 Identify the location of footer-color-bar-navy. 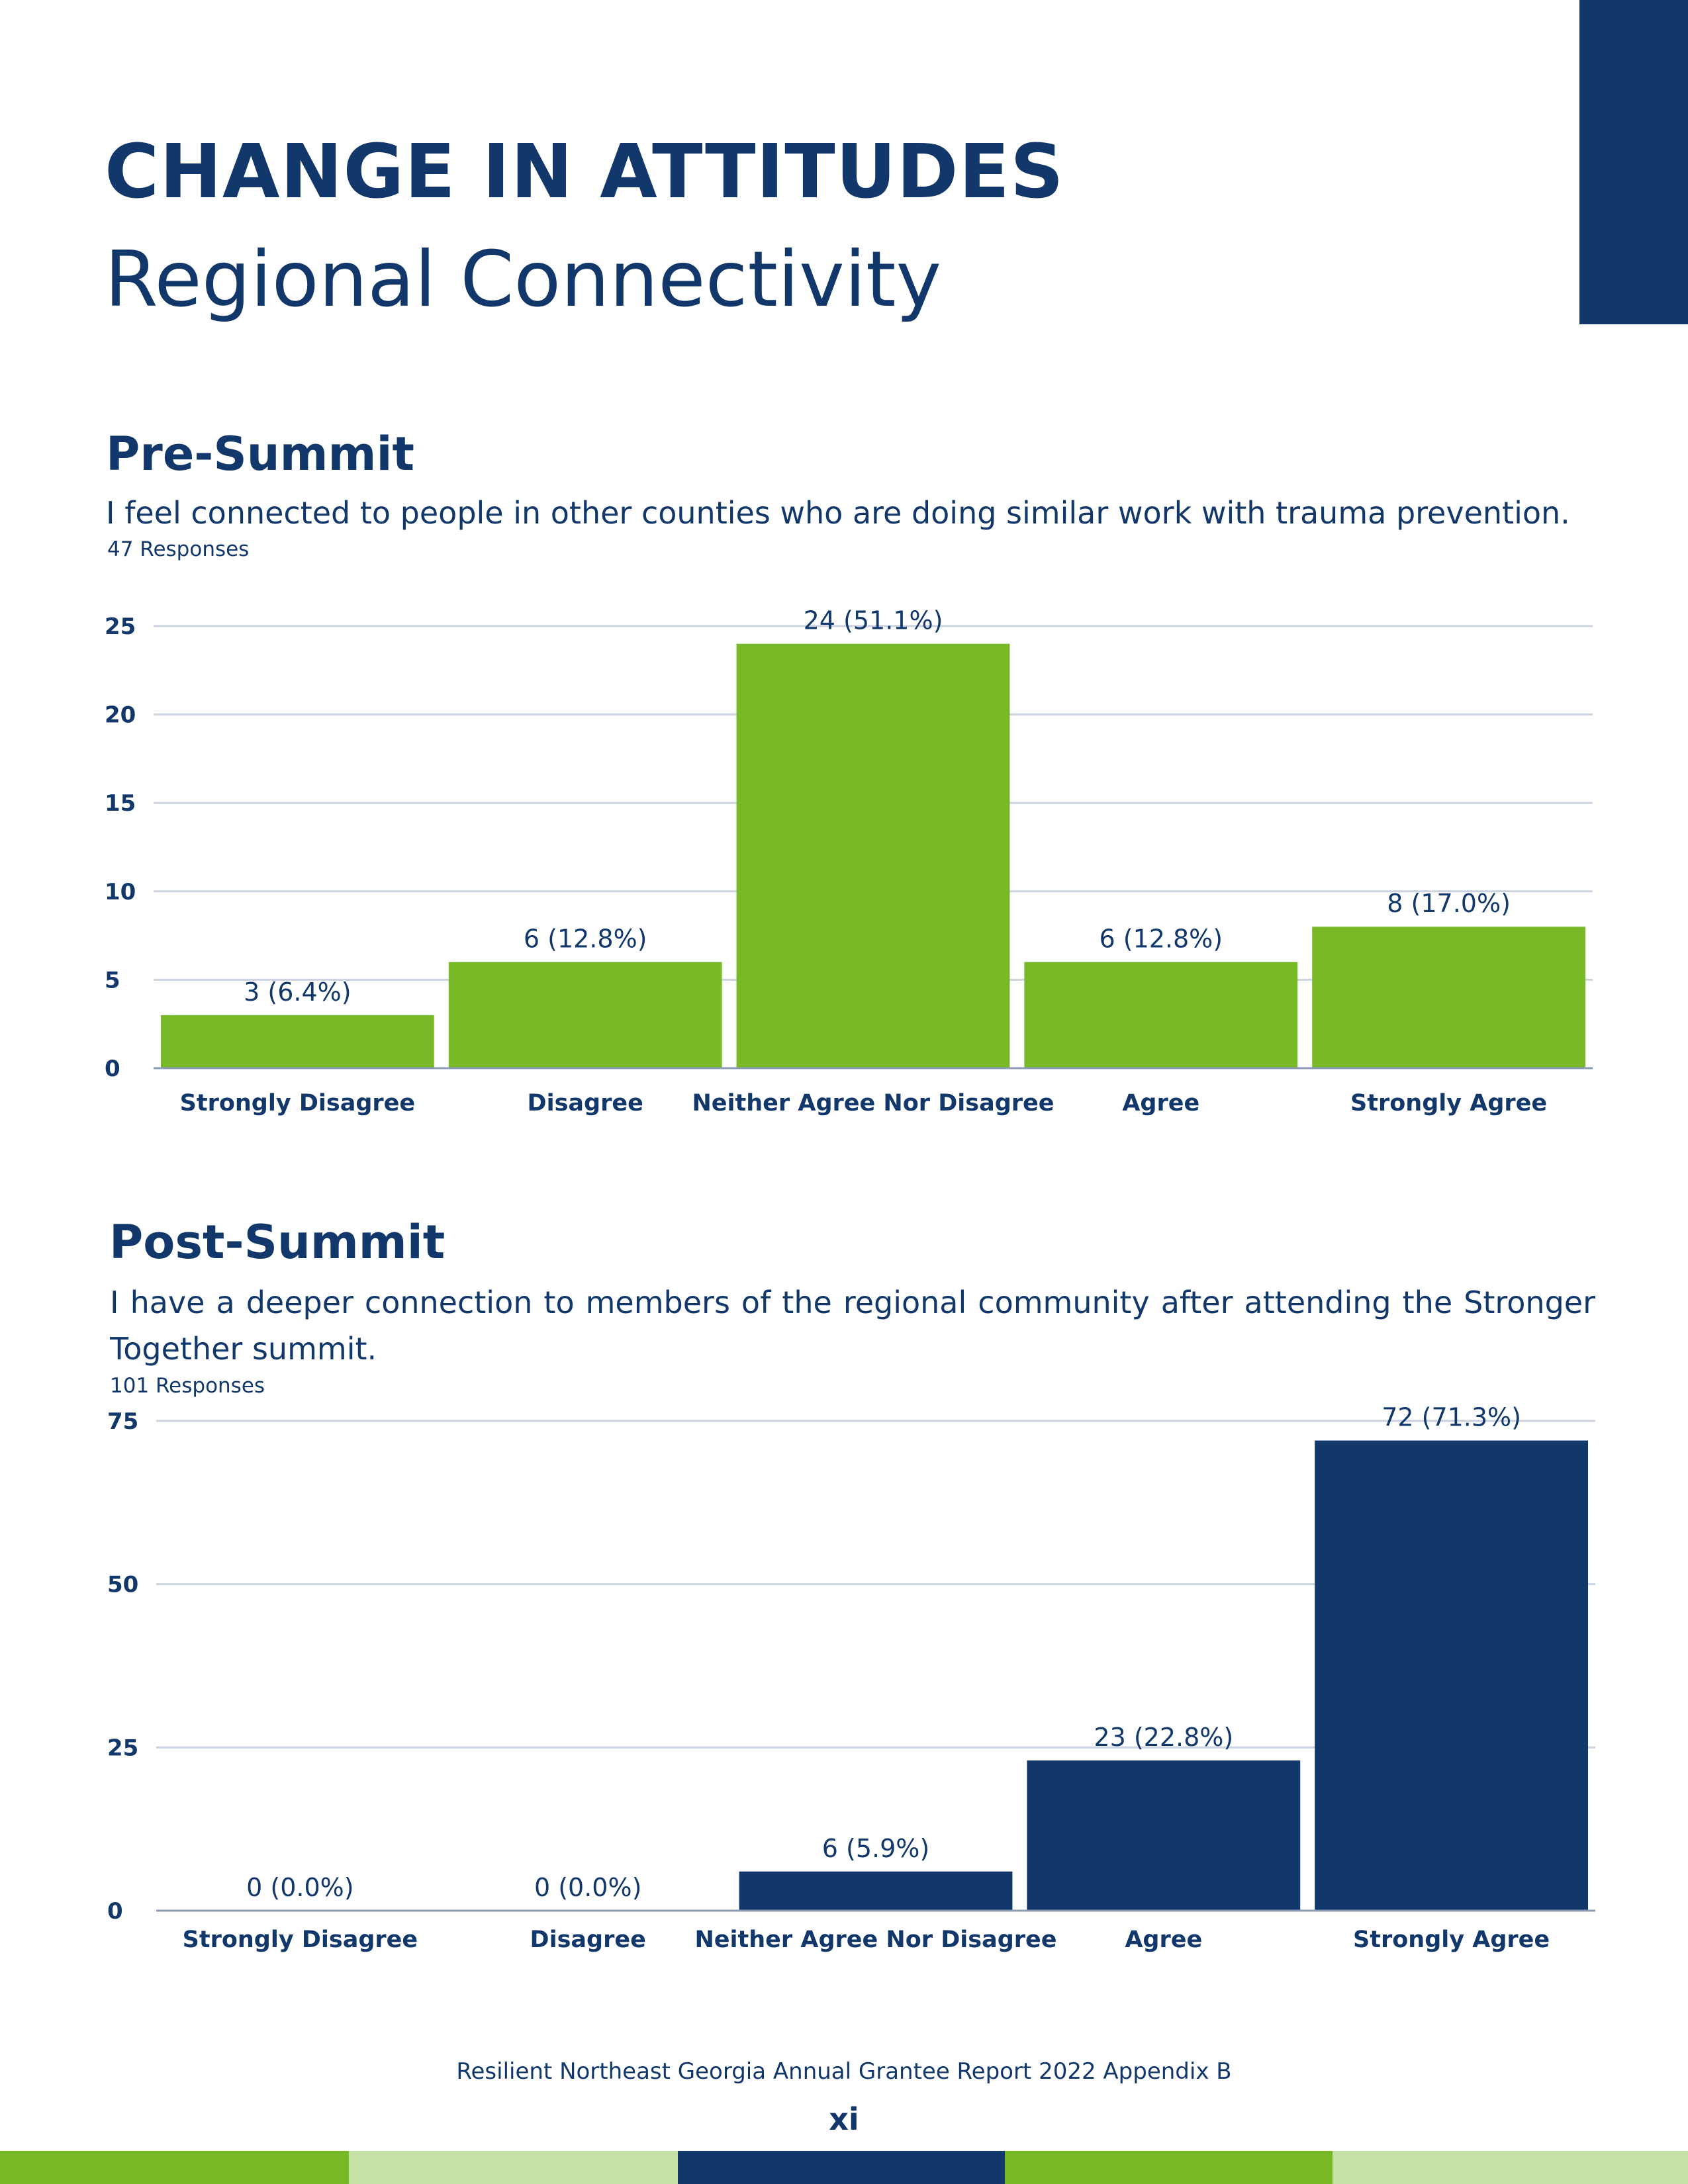
(841, 2167).